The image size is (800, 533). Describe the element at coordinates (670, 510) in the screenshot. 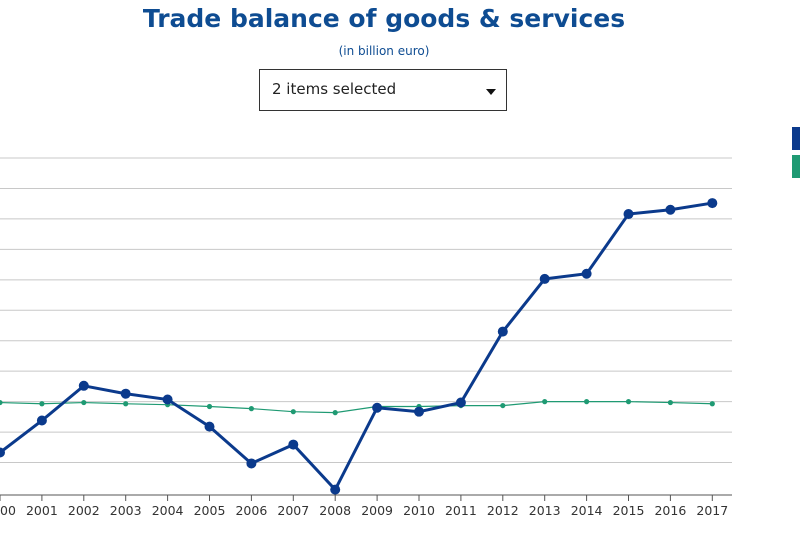

I see `x-tick-label: 2016` at that location.